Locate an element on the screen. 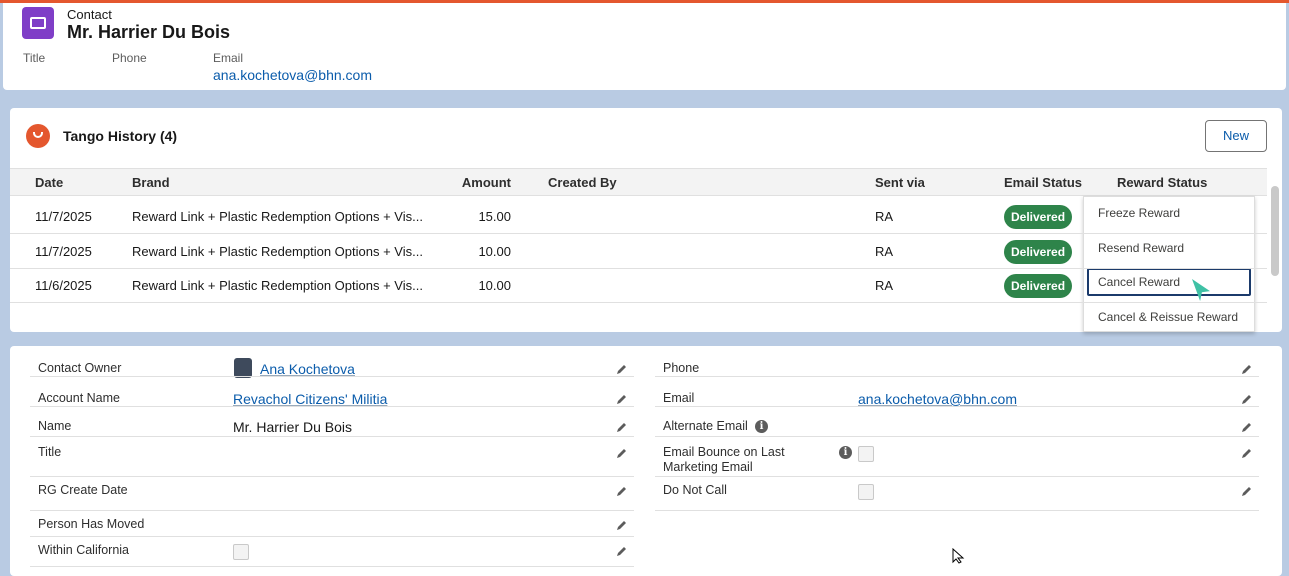 The image size is (1289, 576). detail-label: Email Bounce on Last Marketing Email is located at coordinates (724, 459).